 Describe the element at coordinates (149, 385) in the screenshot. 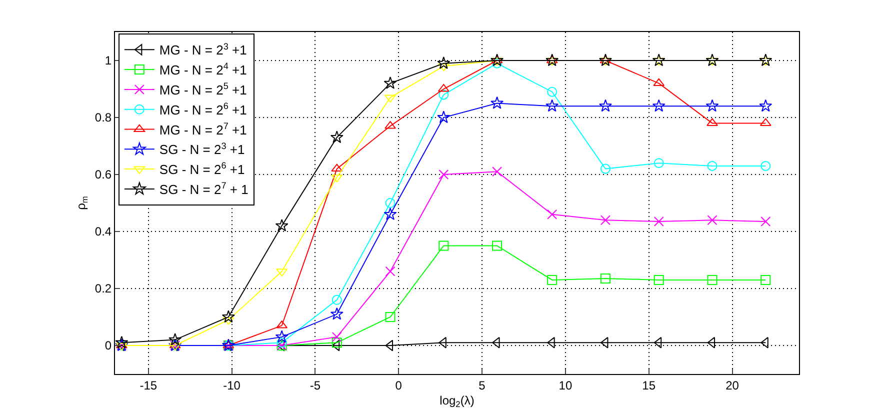

I see `x-tick-label: -15` at that location.